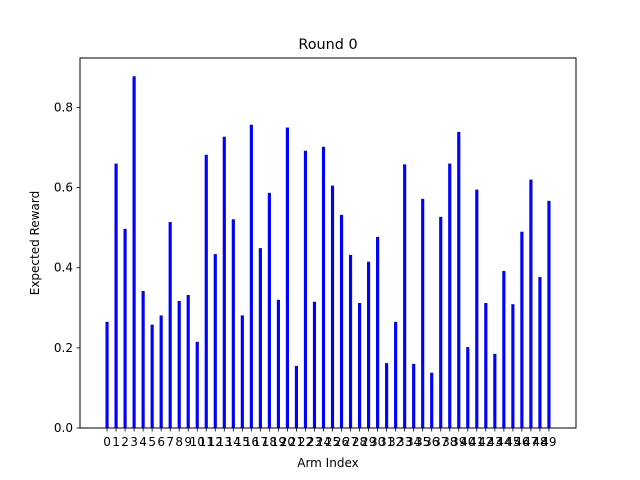 This screenshot has width=640, height=480. I want to click on y-tick-label: 0.0, so click(63, 428).